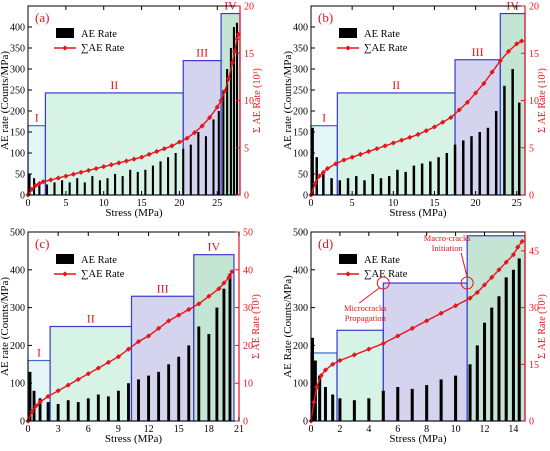 This screenshot has height=451, width=550. What do you see at coordinates (300, 91) in the screenshot?
I see `y-tick-label: 250` at bounding box center [300, 91].